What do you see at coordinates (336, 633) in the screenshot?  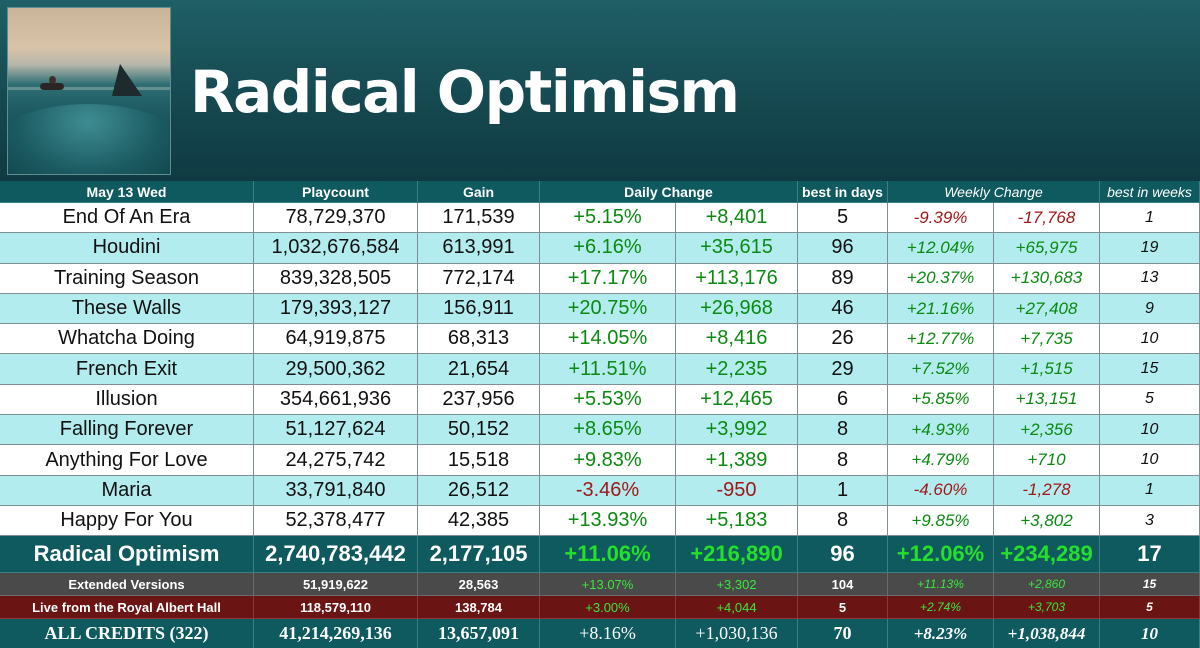 I see `credits-playcount: 41,214,269,136` at bounding box center [336, 633].